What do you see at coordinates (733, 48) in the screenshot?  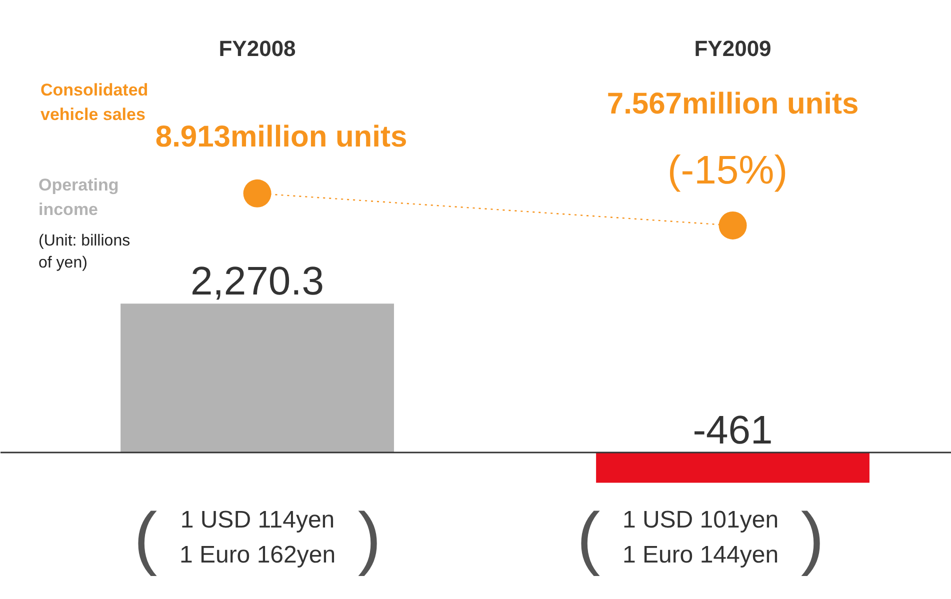 I see `x-tick-label: FY2009` at bounding box center [733, 48].